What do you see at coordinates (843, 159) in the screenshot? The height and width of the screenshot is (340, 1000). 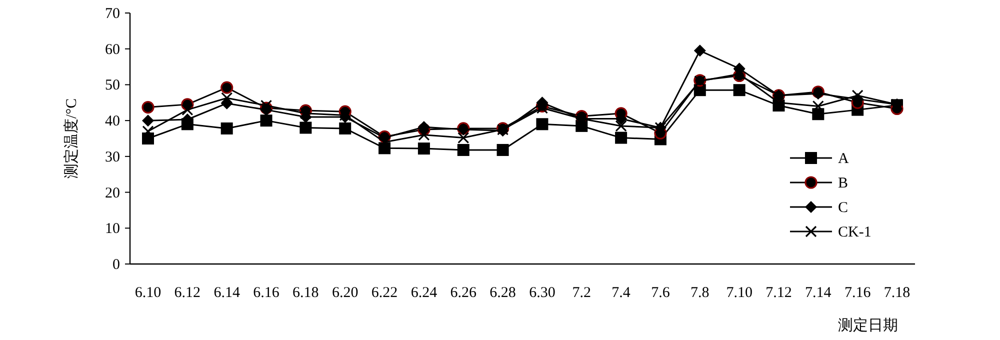 I see `legend-label: A` at bounding box center [843, 159].